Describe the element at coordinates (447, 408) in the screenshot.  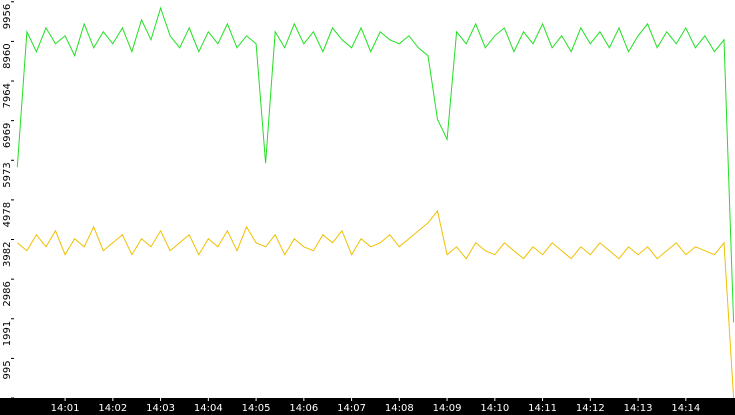
I see `x-tick-label: 14:09` at that location.